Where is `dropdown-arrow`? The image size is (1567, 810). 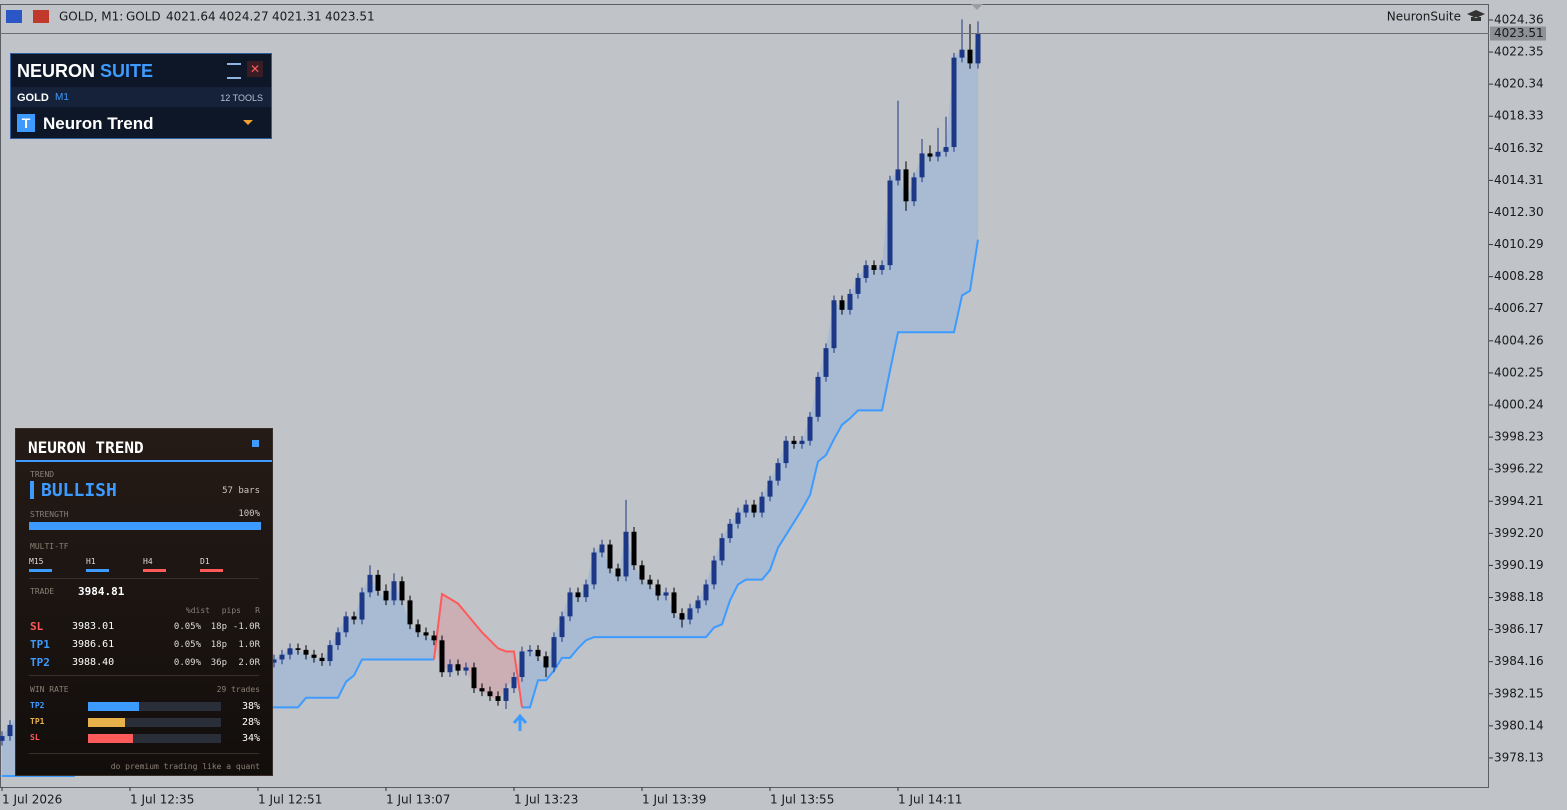 dropdown-arrow is located at coordinates (248, 122).